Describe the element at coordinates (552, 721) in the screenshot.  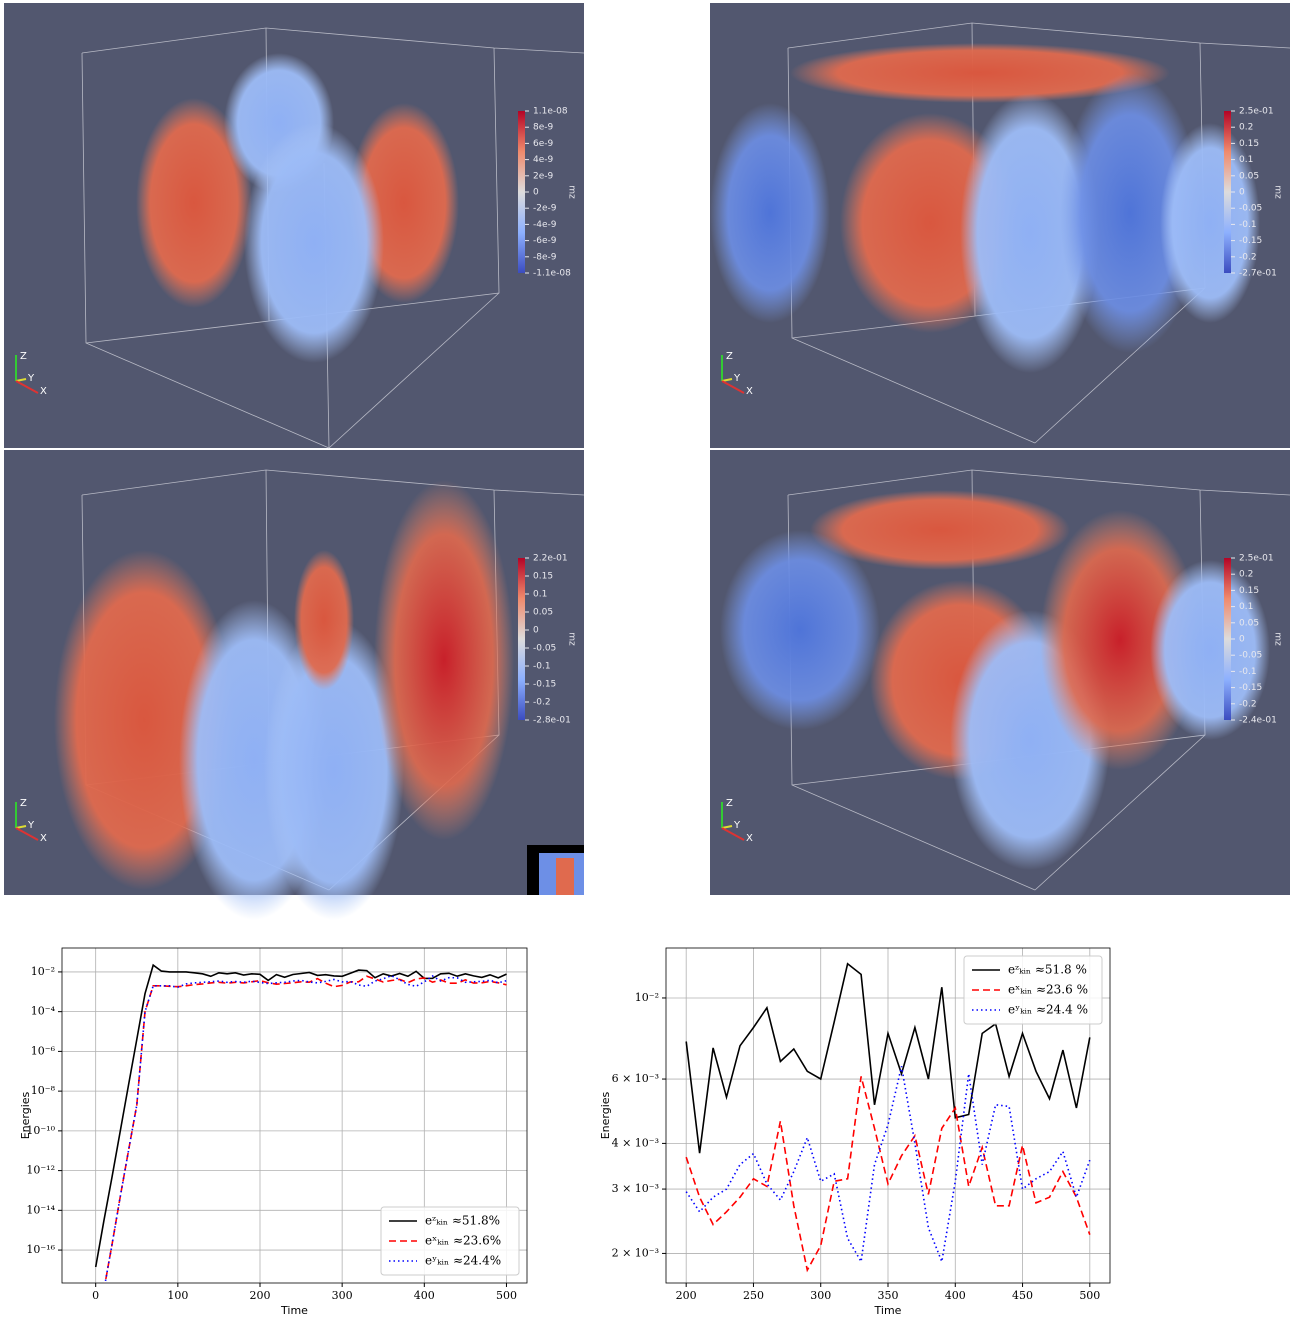
I see `colorbar-tick-label: -2.8e-01` at that location.